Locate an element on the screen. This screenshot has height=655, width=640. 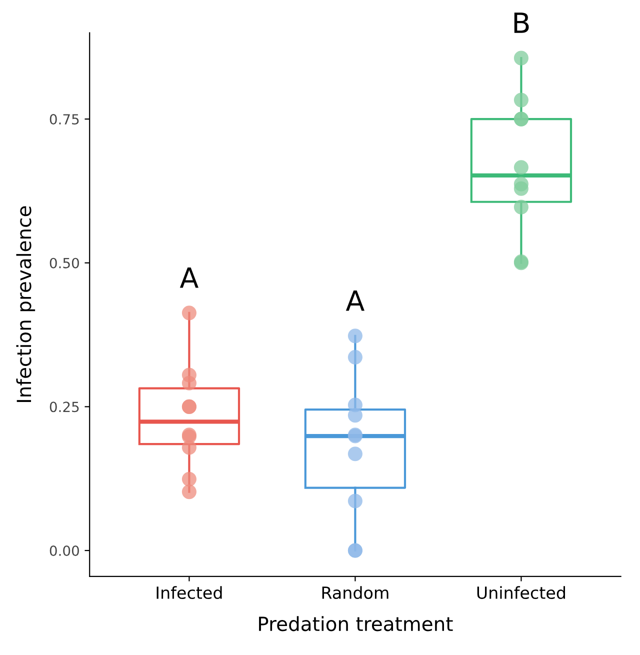
x-axis-title: Predation treatment is located at coordinates (356, 624).